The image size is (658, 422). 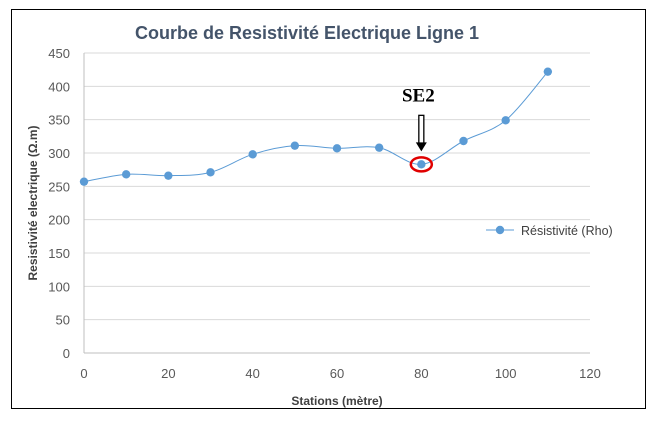 What do you see at coordinates (59, 220) in the screenshot?
I see `y-tick-label-200: 200` at bounding box center [59, 220].